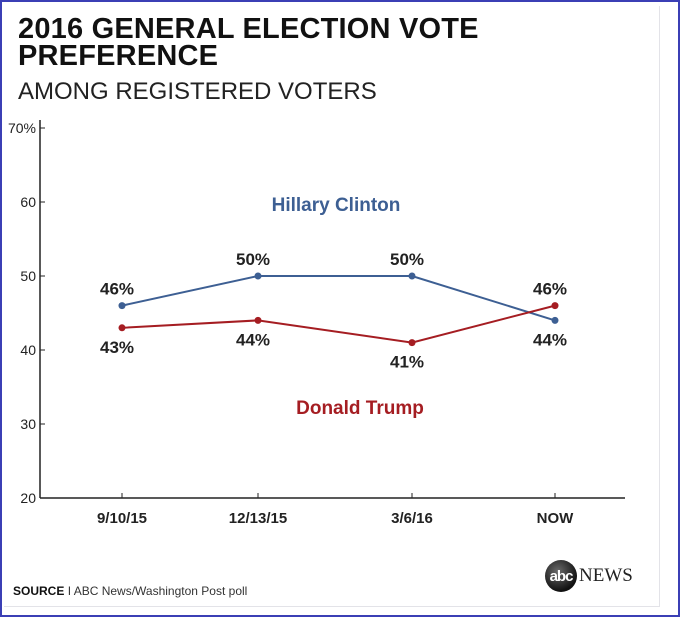 Image resolution: width=680 pixels, height=617 pixels. Describe the element at coordinates (28, 350) in the screenshot. I see `y-tick-label: 40` at that location.